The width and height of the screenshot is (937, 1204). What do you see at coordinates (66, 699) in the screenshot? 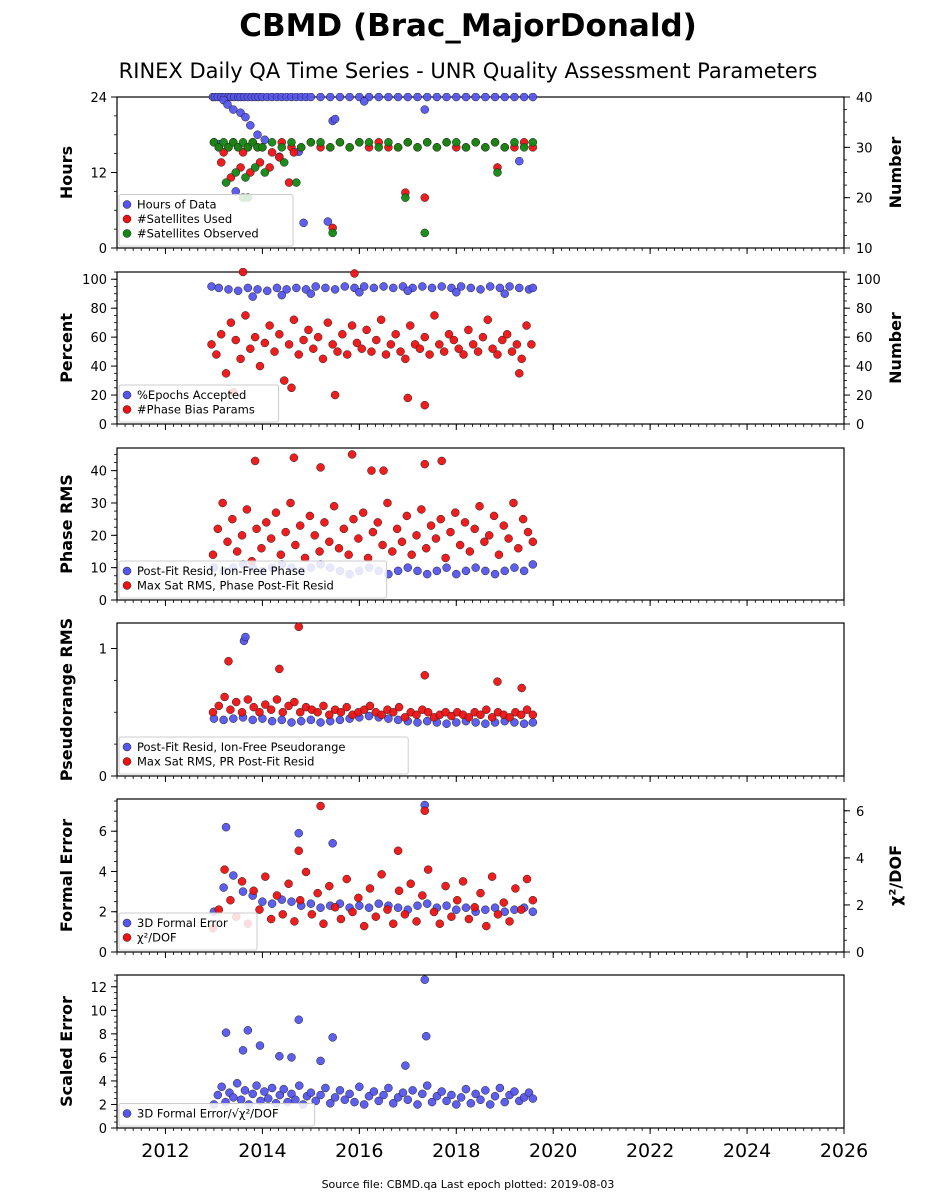
I see `y-axis-label: Pseudorange RMS` at bounding box center [66, 699].